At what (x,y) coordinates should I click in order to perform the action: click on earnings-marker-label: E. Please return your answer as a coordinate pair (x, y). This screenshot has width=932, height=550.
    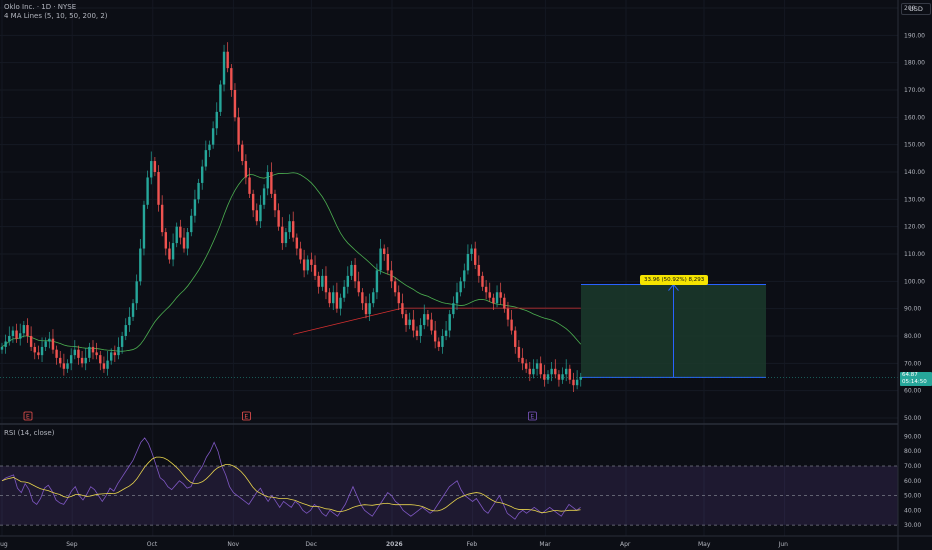
    Looking at the image, I should click on (532, 417).